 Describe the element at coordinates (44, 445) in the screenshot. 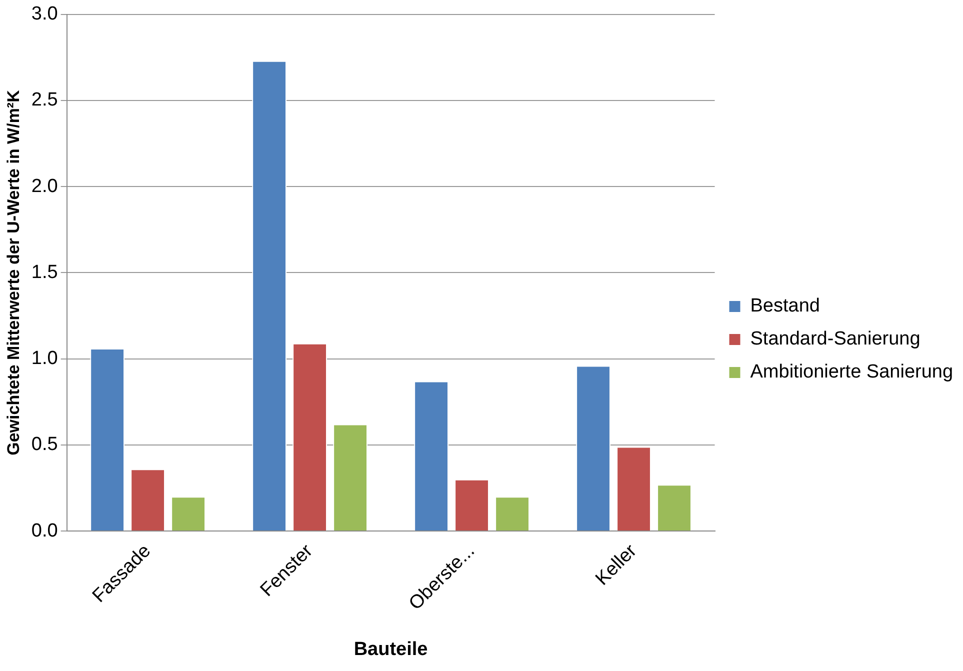

I see `y-tick-label: 0.5` at that location.